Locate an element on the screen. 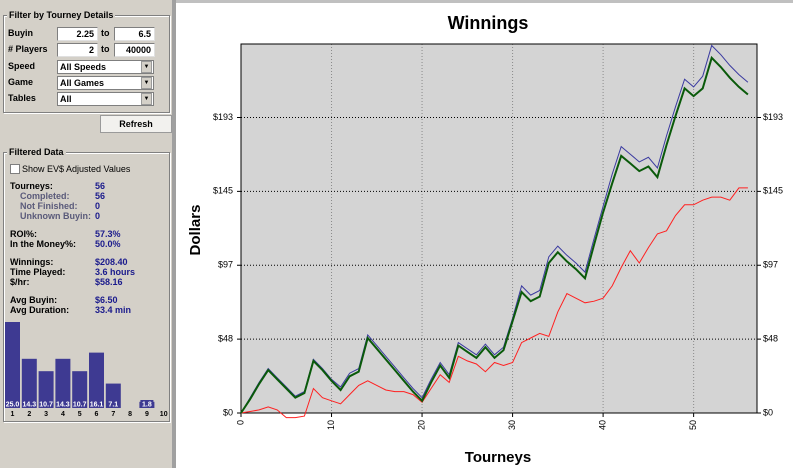  filter-label: Buyin is located at coordinates (21, 33).